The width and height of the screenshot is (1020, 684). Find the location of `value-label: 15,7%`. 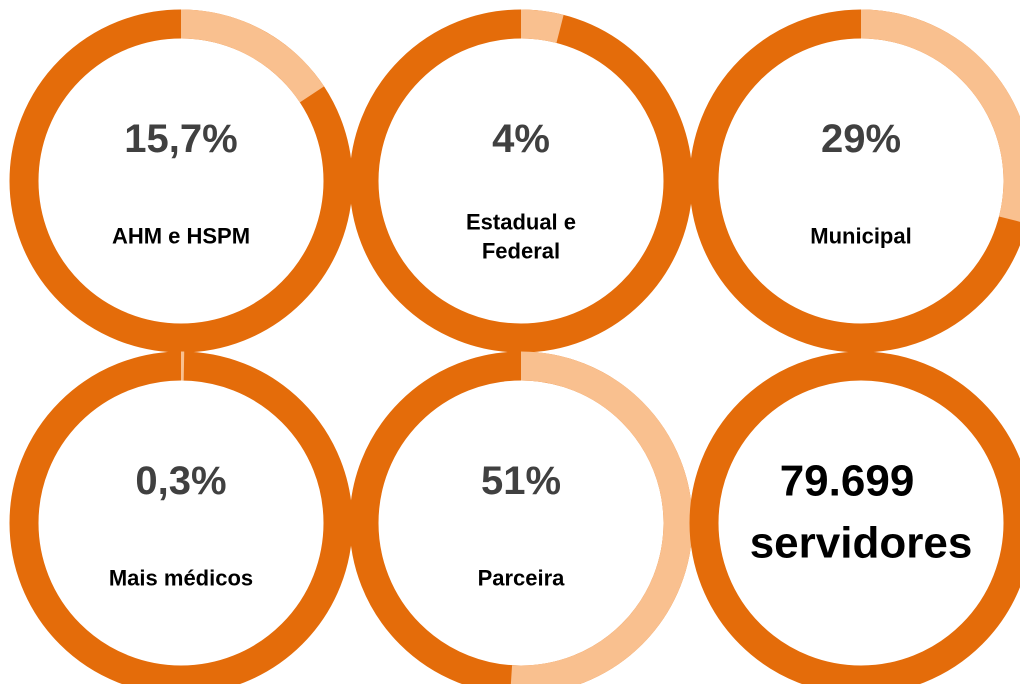

value-label: 15,7% is located at coordinates (181, 139).